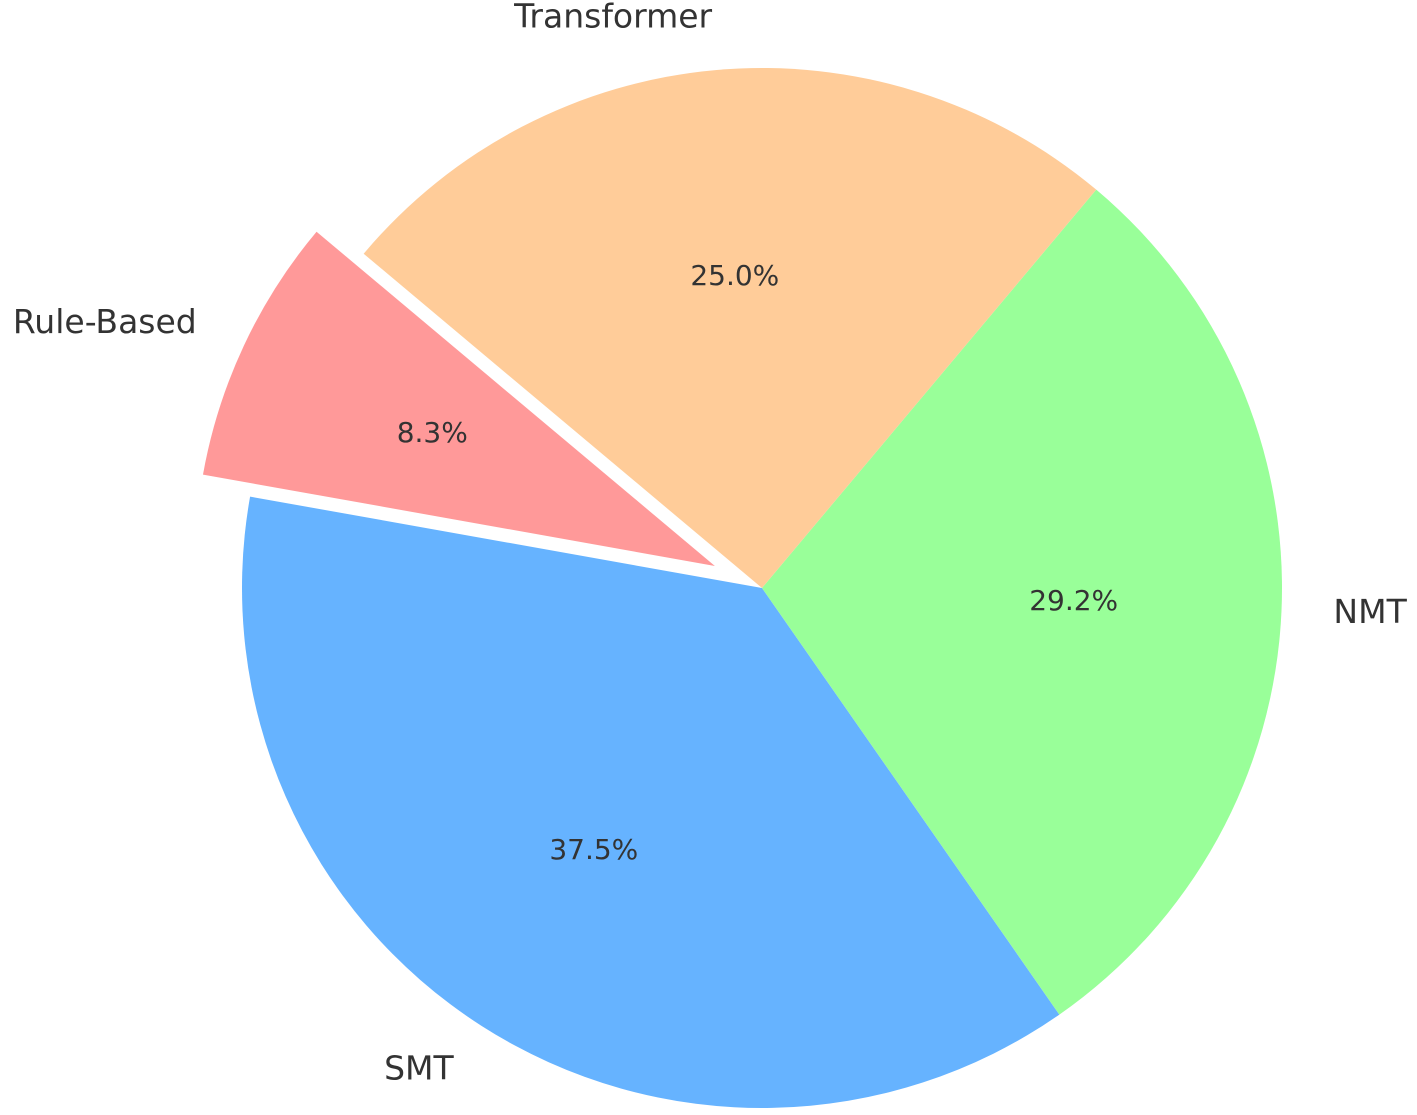 Image resolution: width=1417 pixels, height=1115 pixels. What do you see at coordinates (1370, 611) in the screenshot?
I see `slice-label: NMT` at bounding box center [1370, 611].